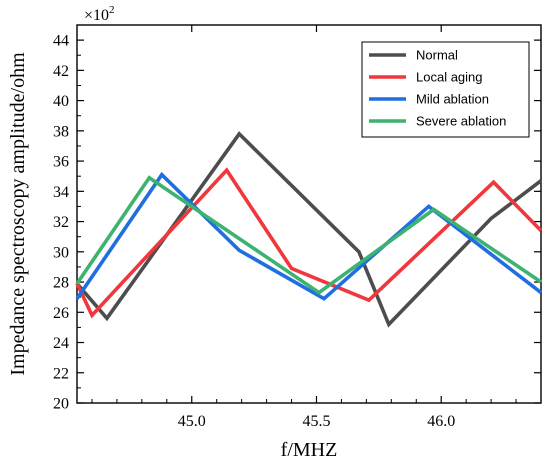  Describe the element at coordinates (61, 131) in the screenshot. I see `y-tick-label: 38` at that location.